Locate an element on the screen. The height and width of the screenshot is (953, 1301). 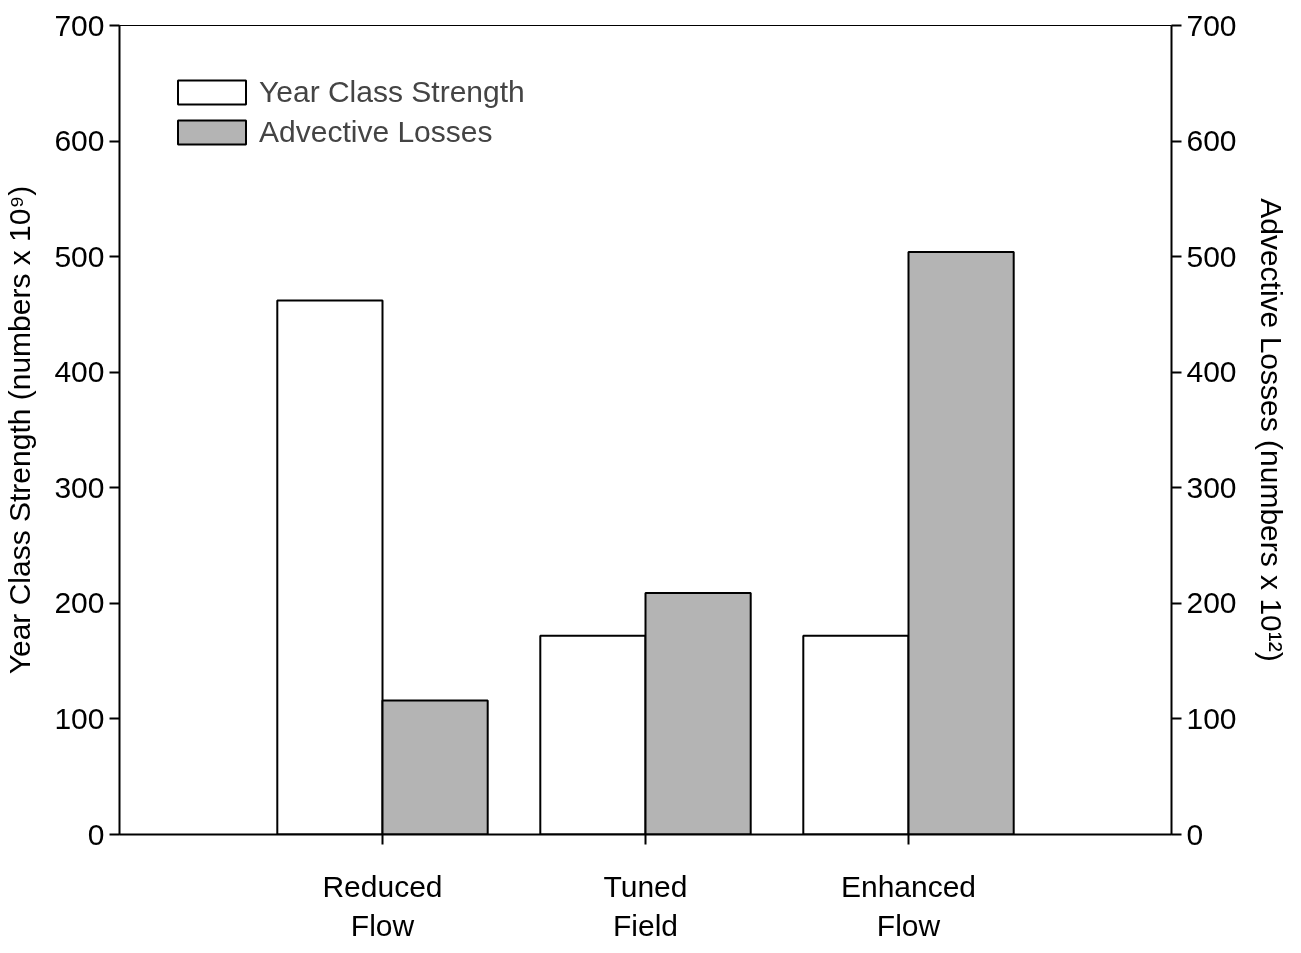
legend-label: Advective Losses is located at coordinates (376, 132).